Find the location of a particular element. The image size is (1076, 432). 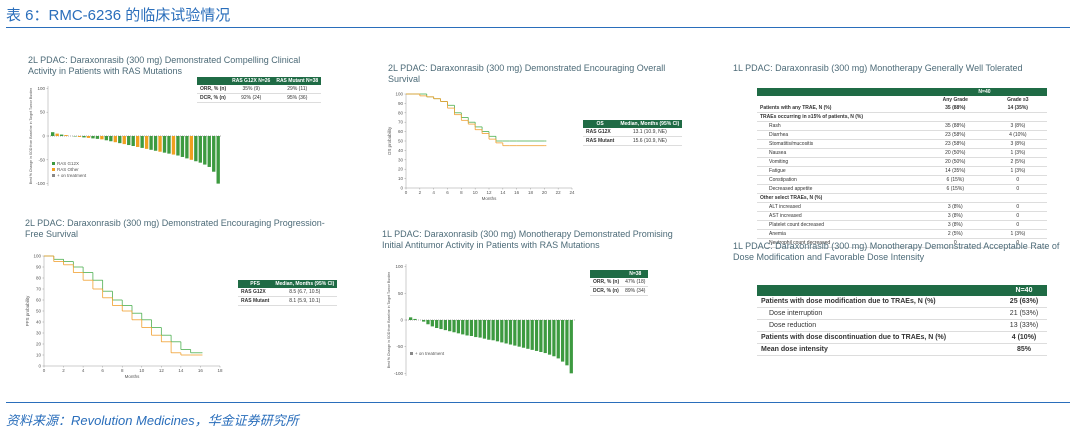

table-row: Anemia 2 (5%) 1 (3%) is located at coordinates (902, 234).